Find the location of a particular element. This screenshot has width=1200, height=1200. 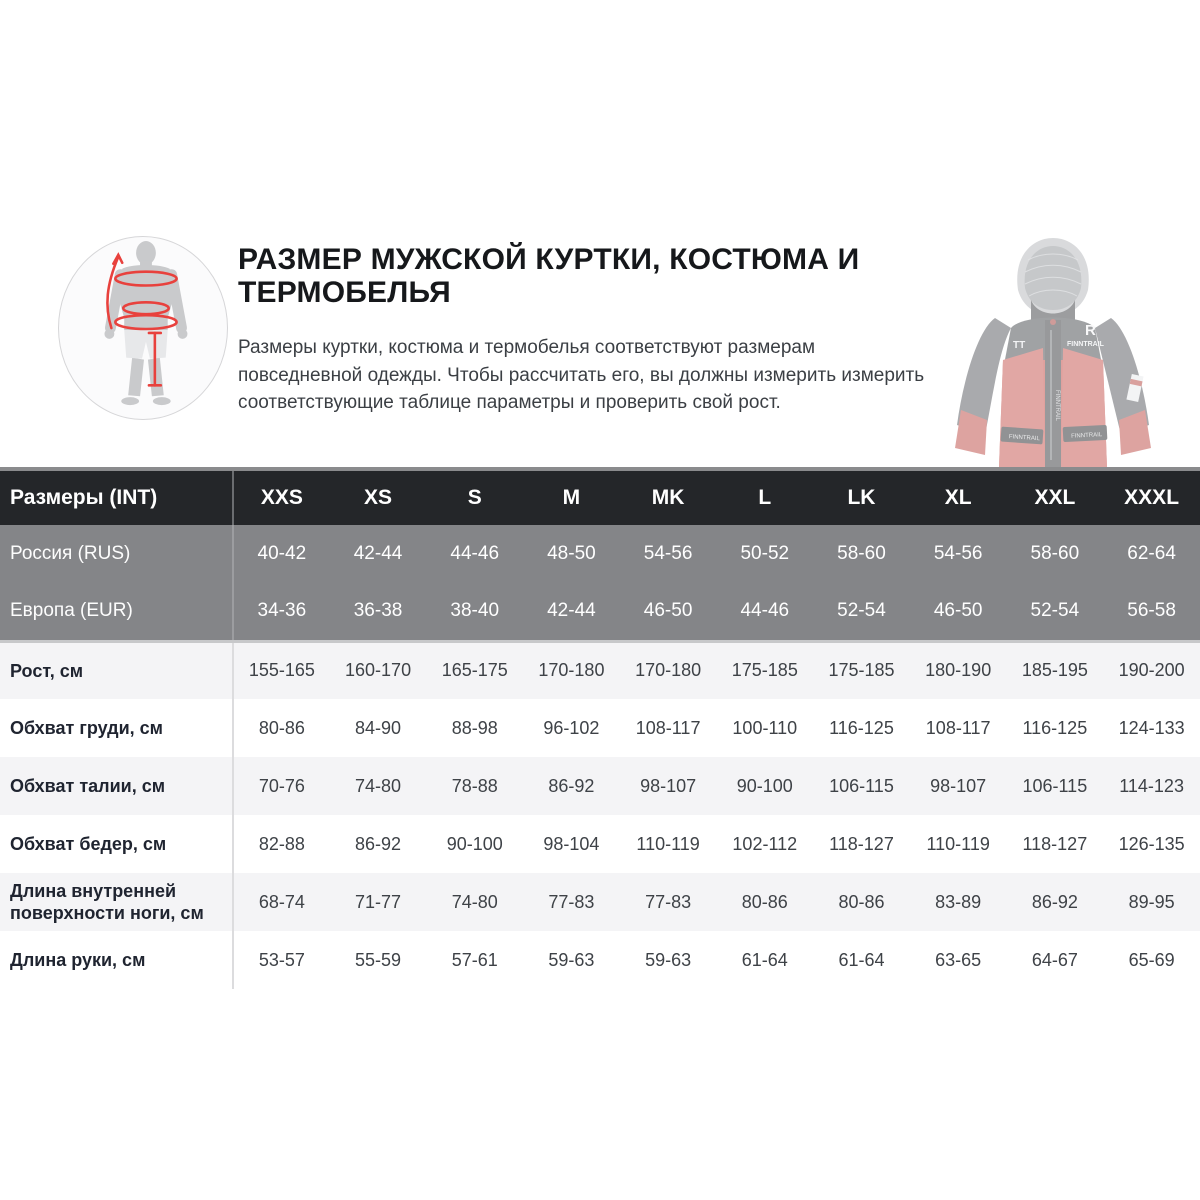

size-cell: 160-170 is located at coordinates (378, 670).